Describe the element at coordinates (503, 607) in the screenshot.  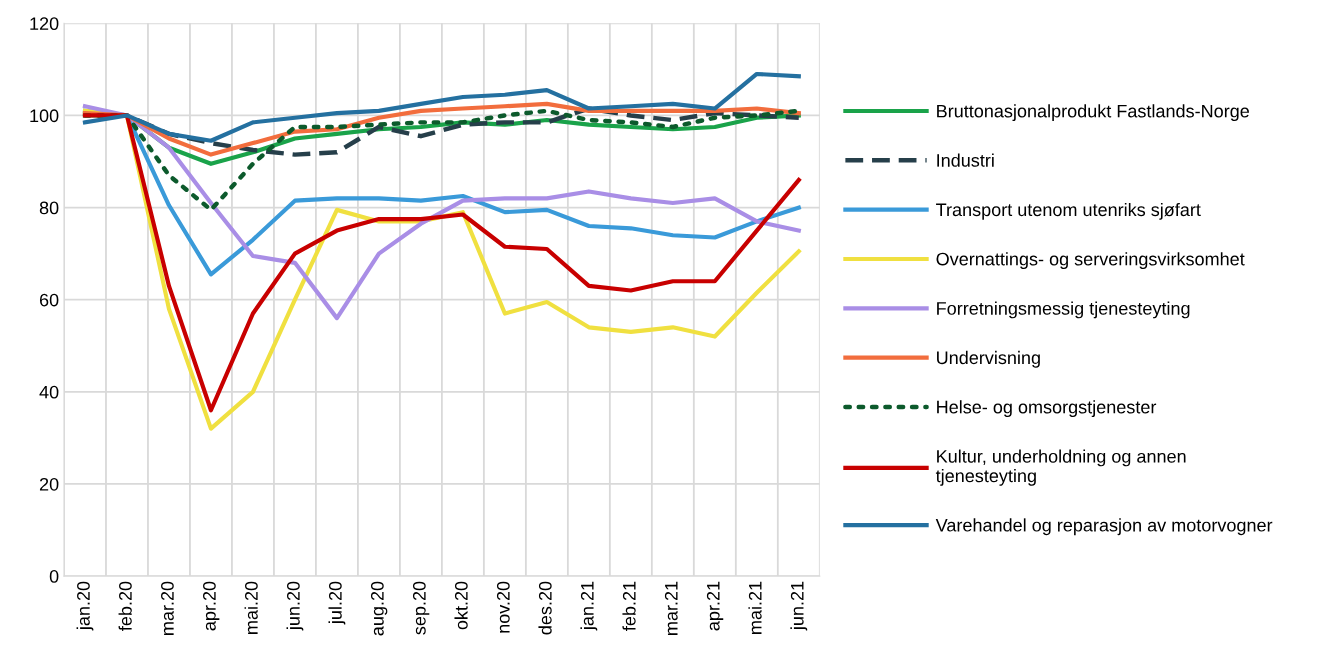
I see `x-tick-label: nov.20` at that location.